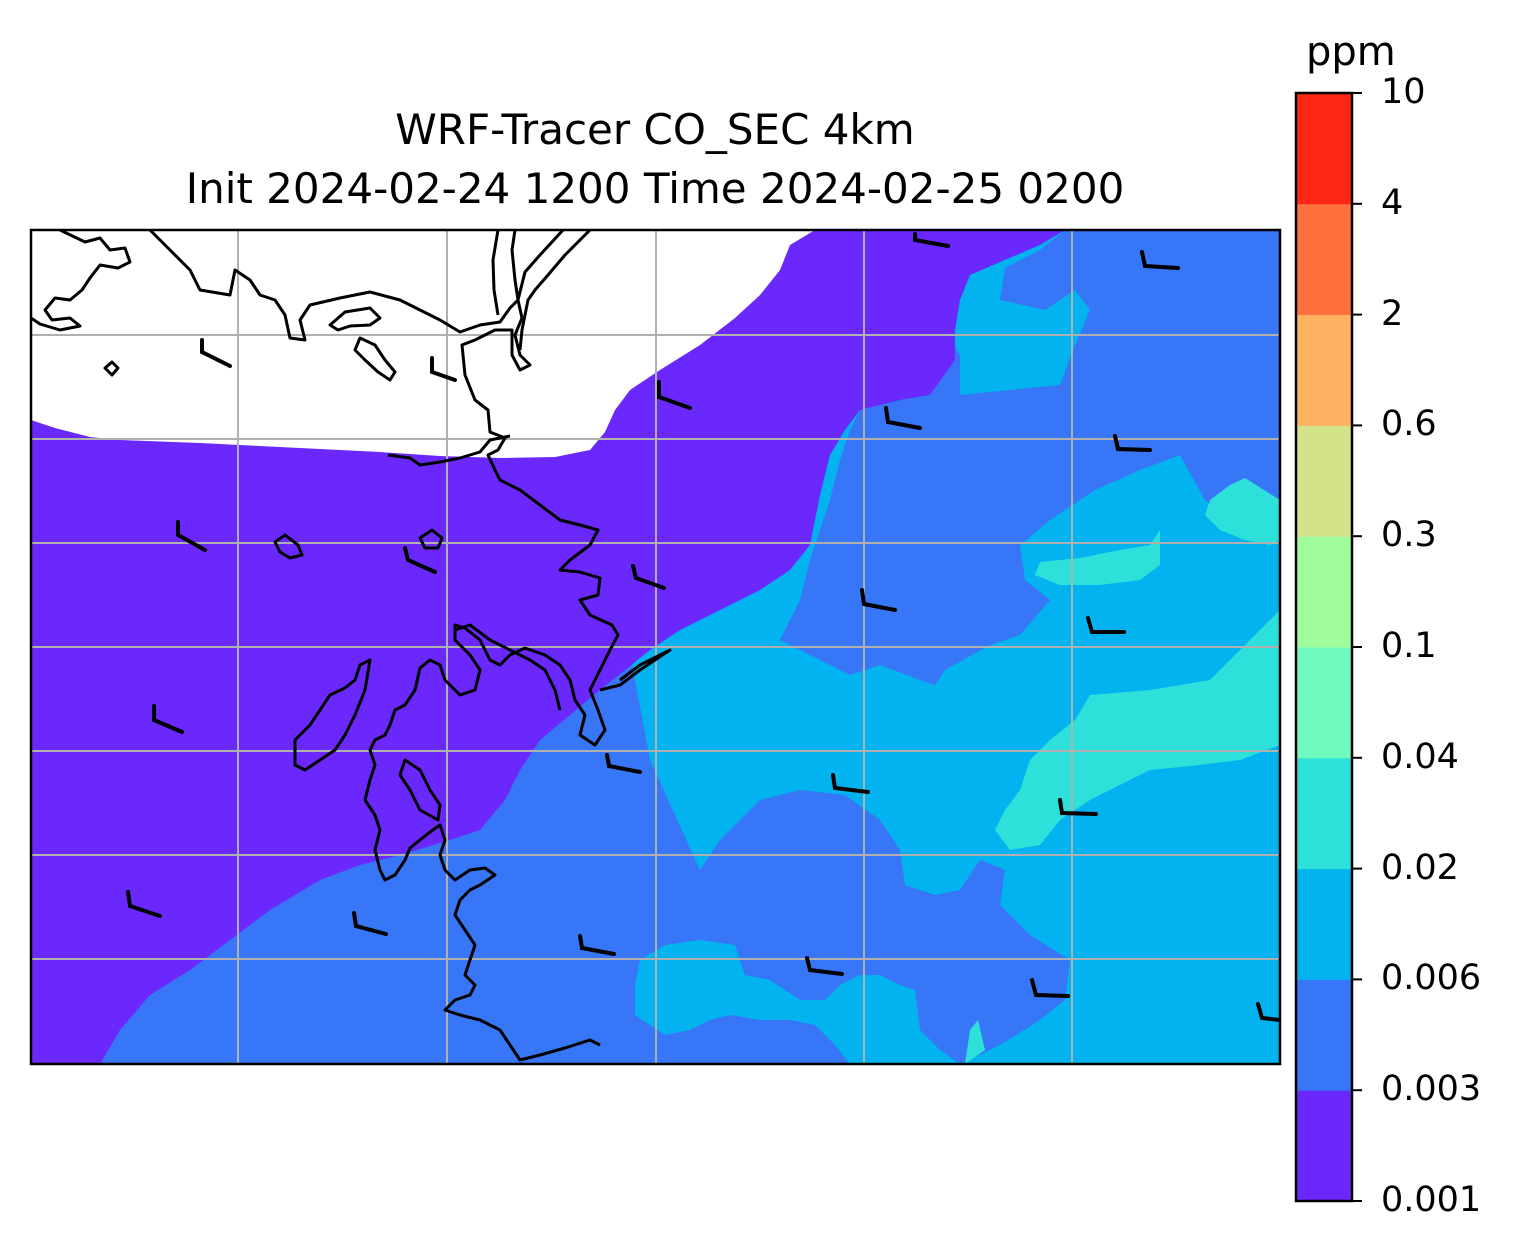 The height and width of the screenshot is (1256, 1528). I want to click on colorbar-tick-label: 0.02, so click(1420, 867).